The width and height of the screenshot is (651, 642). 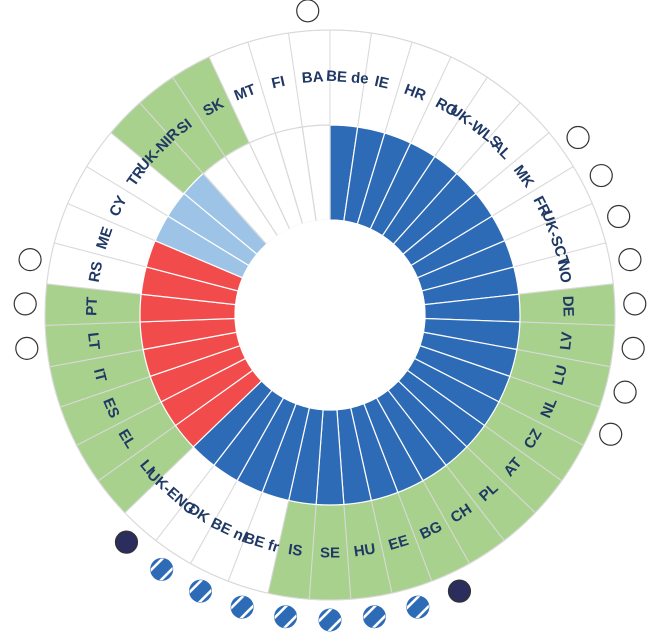 What do you see at coordinates (126, 542) in the screenshot?
I see `marker-filled-uk-eng` at bounding box center [126, 542].